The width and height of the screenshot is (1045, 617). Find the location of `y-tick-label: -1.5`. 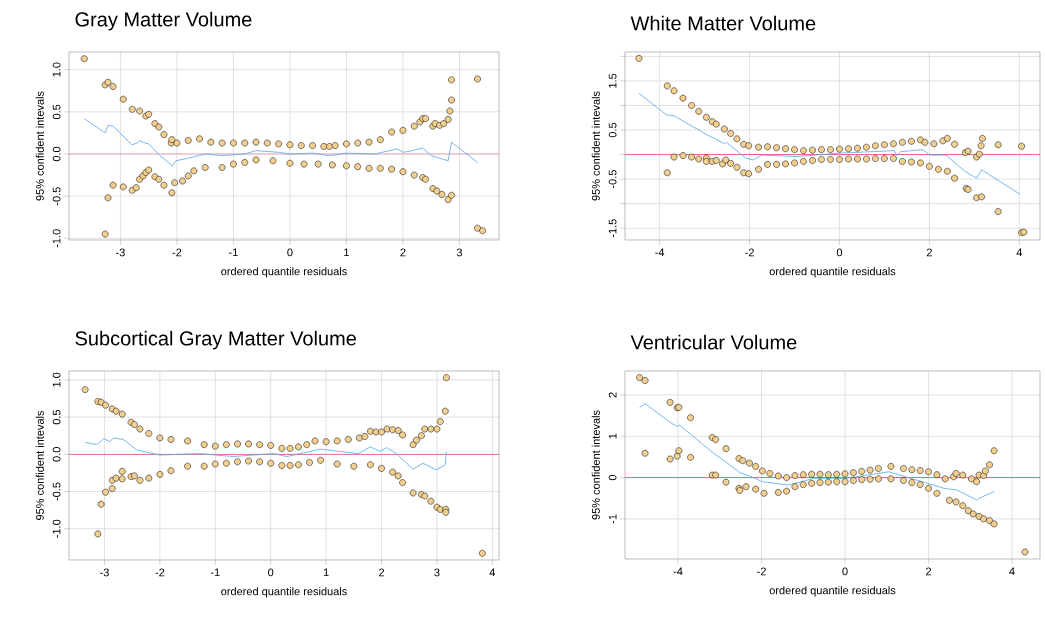

y-tick-label: -1.5 is located at coordinates (612, 228).